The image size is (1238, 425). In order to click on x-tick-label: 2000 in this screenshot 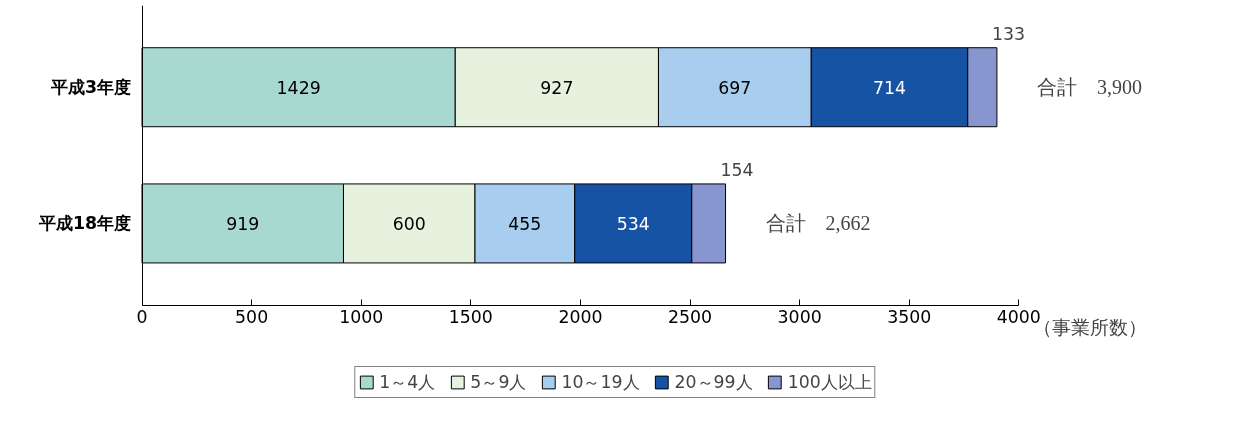, I will do `click(580, 317)`.